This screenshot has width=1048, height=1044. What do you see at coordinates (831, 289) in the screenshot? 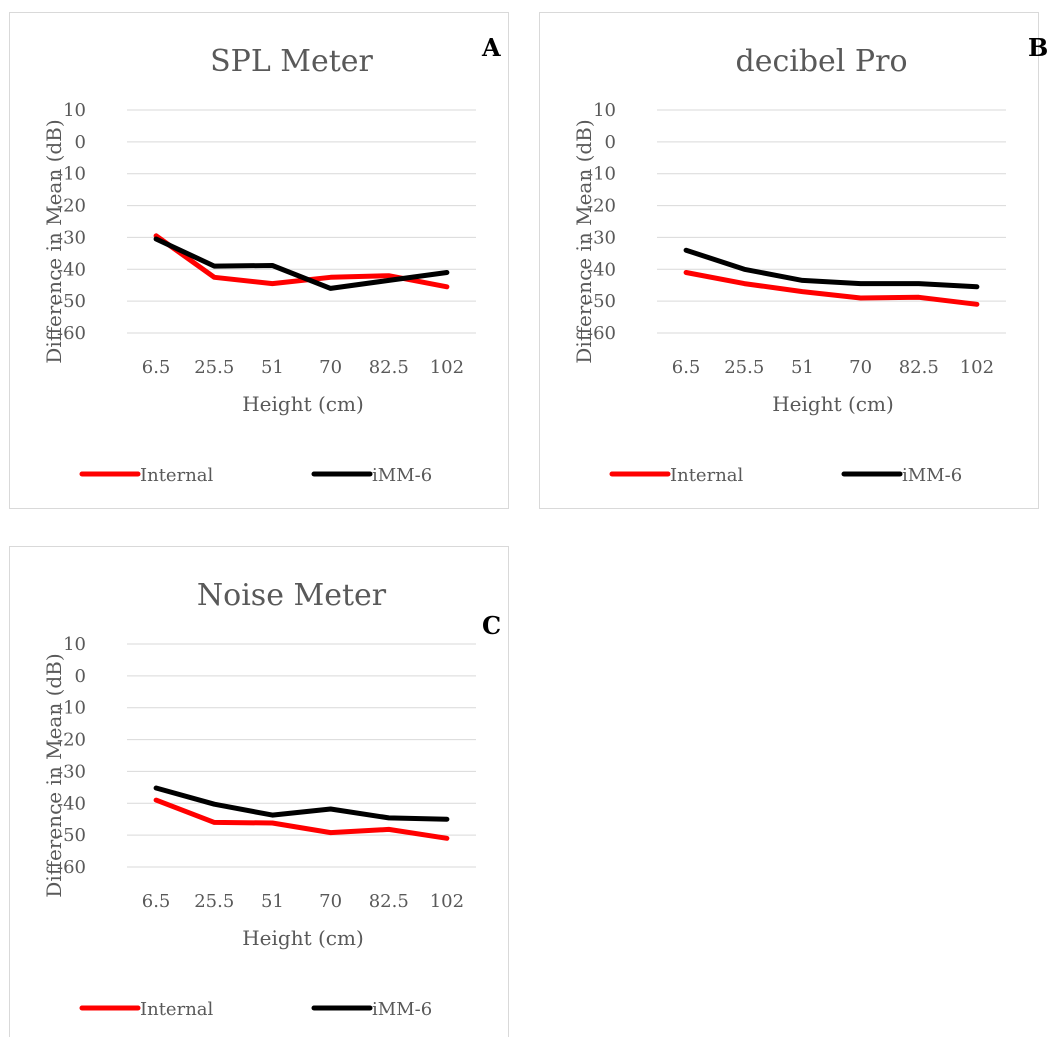
I see `series-line-internal` at bounding box center [831, 289].